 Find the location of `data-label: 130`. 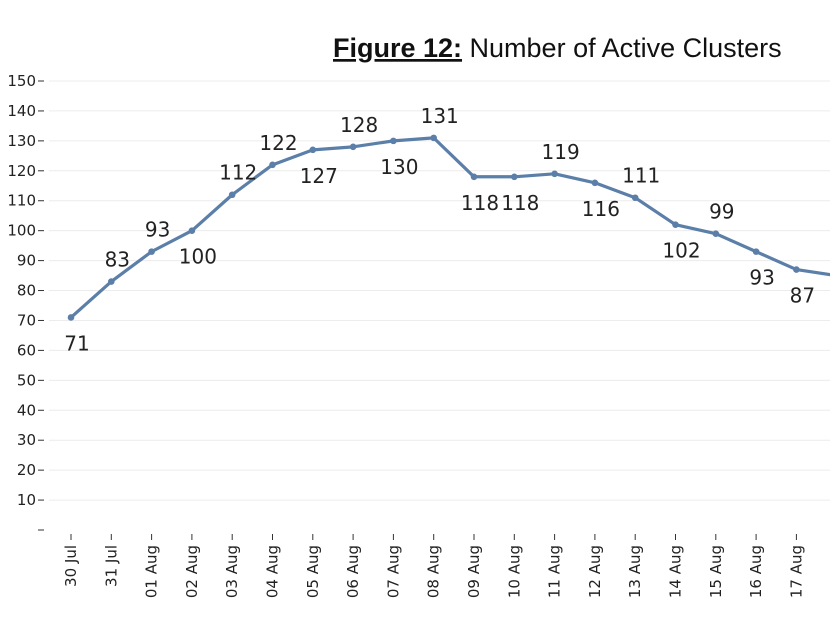

data-label: 130 is located at coordinates (399, 167).